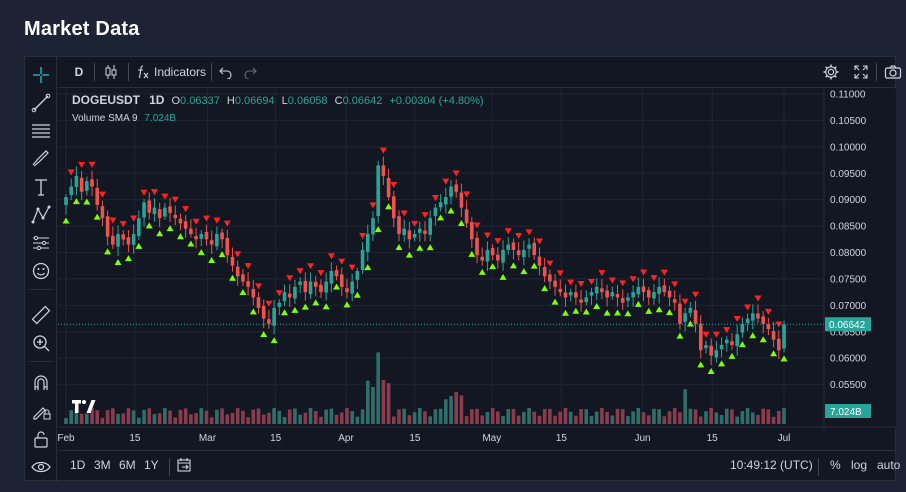  I want to click on magnet-icon, so click(41, 383).